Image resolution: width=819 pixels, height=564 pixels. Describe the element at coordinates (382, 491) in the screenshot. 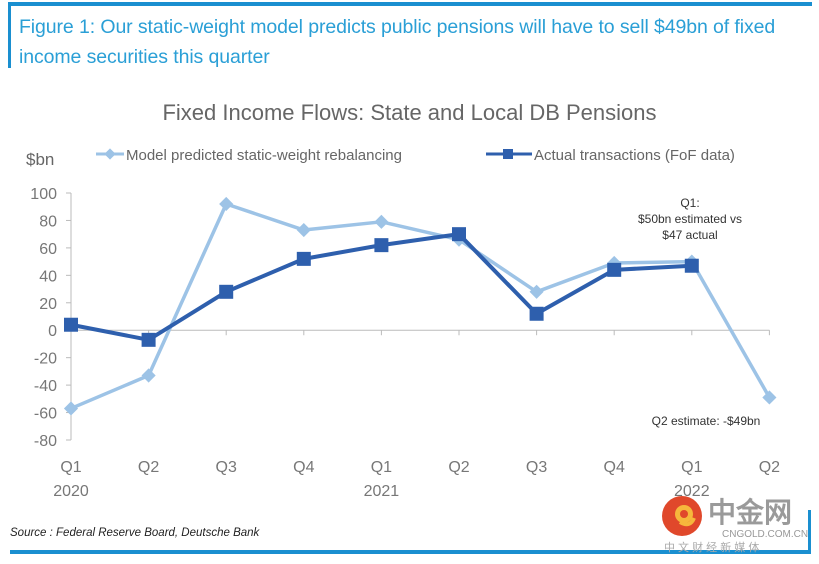

I see `x-year-label: 2021` at that location.